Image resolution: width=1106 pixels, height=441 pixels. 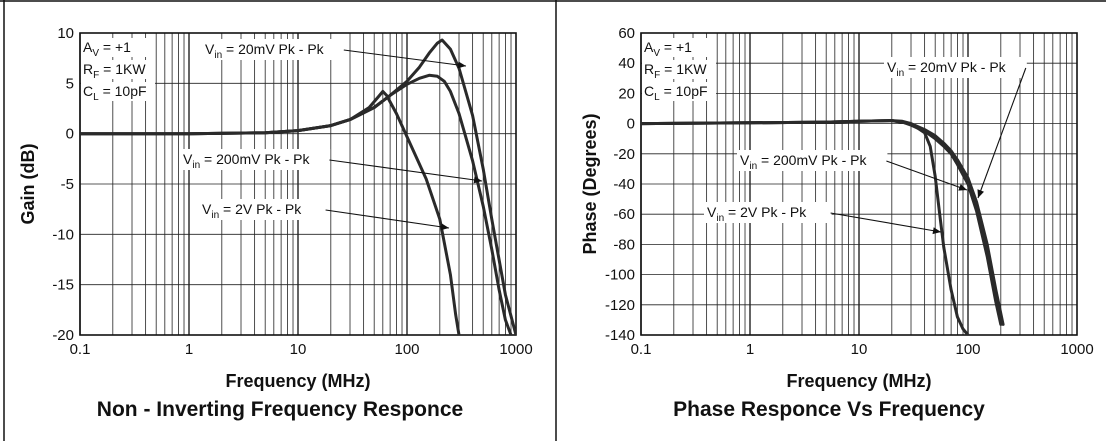 What do you see at coordinates (829, 409) in the screenshot?
I see `chart-title: Phase Responce Vs Frequency` at bounding box center [829, 409].